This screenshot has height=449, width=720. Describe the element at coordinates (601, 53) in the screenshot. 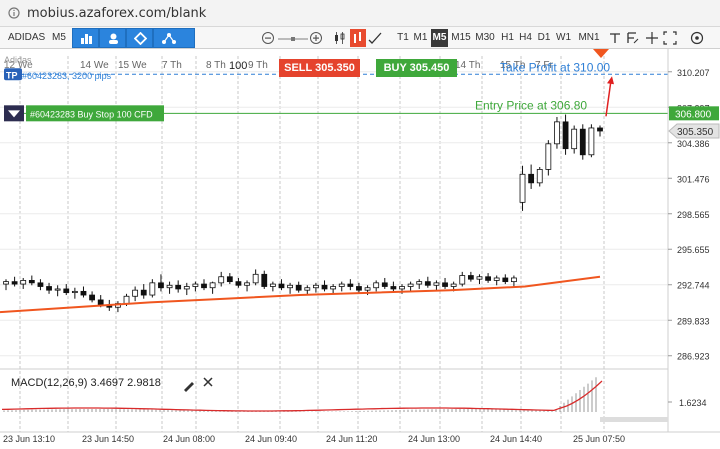

I see `scroll-marker-icon` at that location.